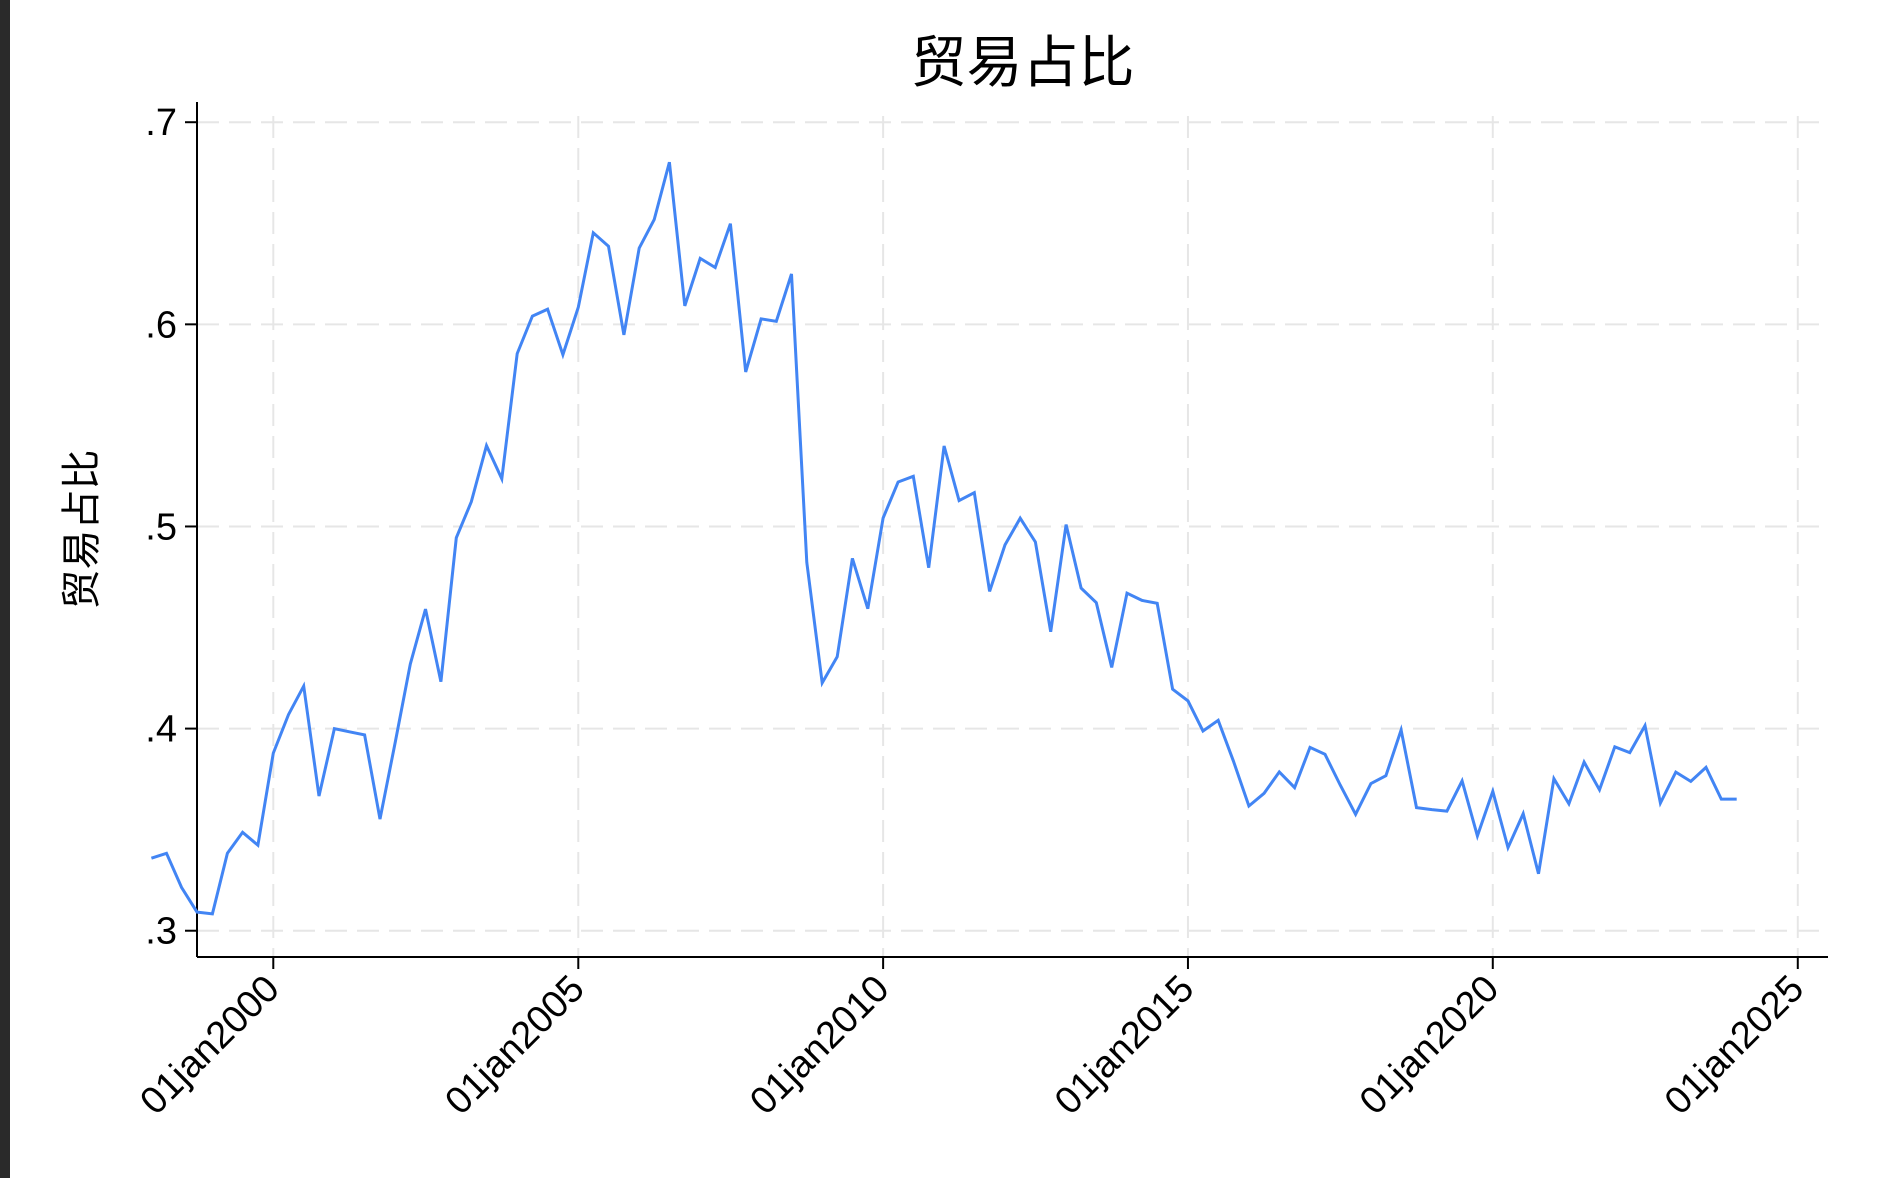  What do you see at coordinates (1429, 1045) in the screenshot?
I see `x-tick-label: 01jan2020` at bounding box center [1429, 1045].